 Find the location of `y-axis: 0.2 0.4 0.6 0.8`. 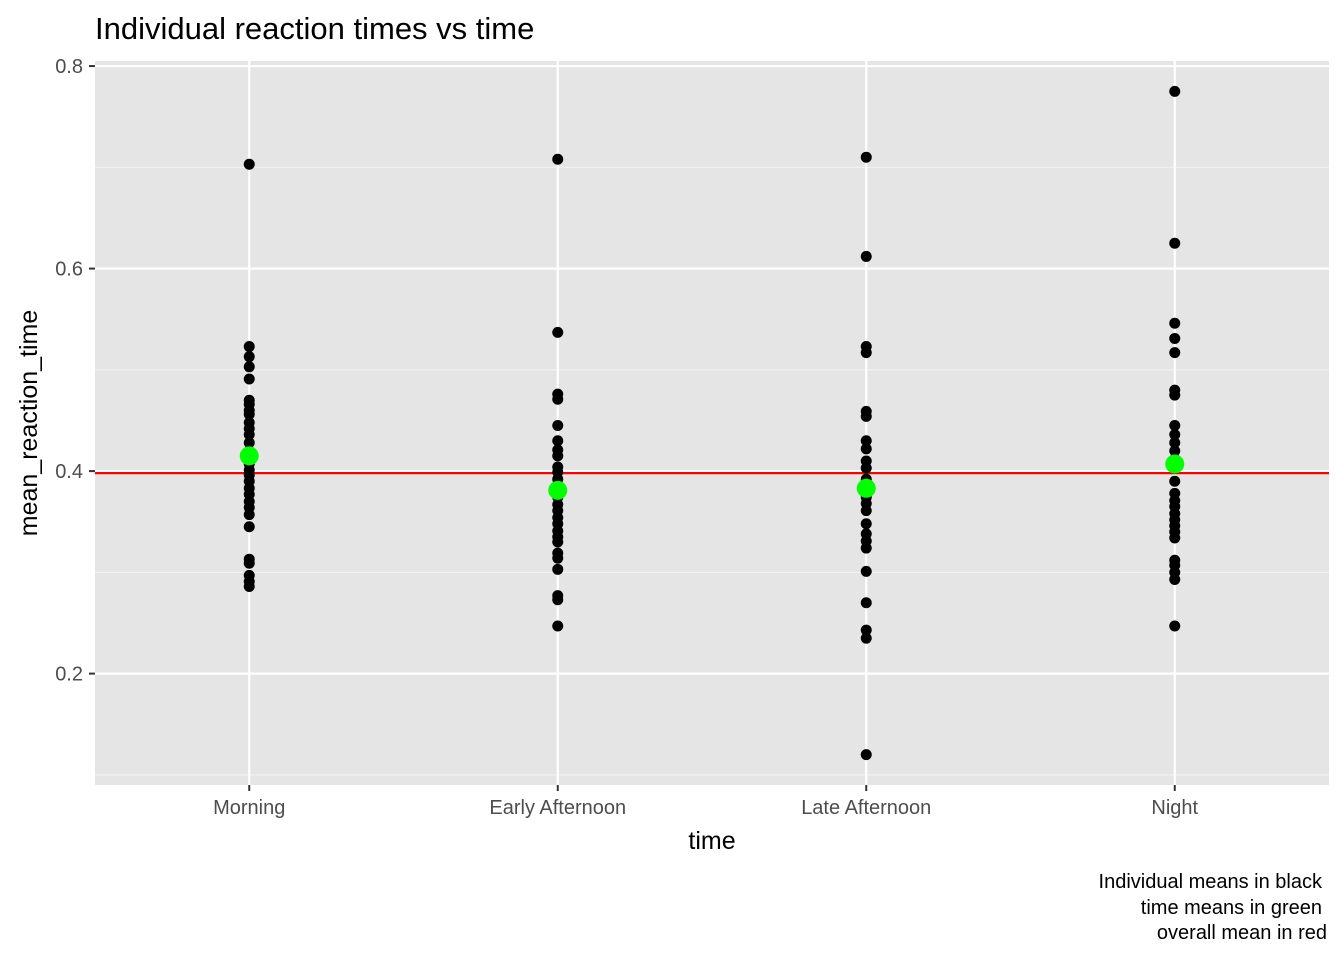

y-axis: 0.2 0.4 0.6 0.8 is located at coordinates (75, 371).